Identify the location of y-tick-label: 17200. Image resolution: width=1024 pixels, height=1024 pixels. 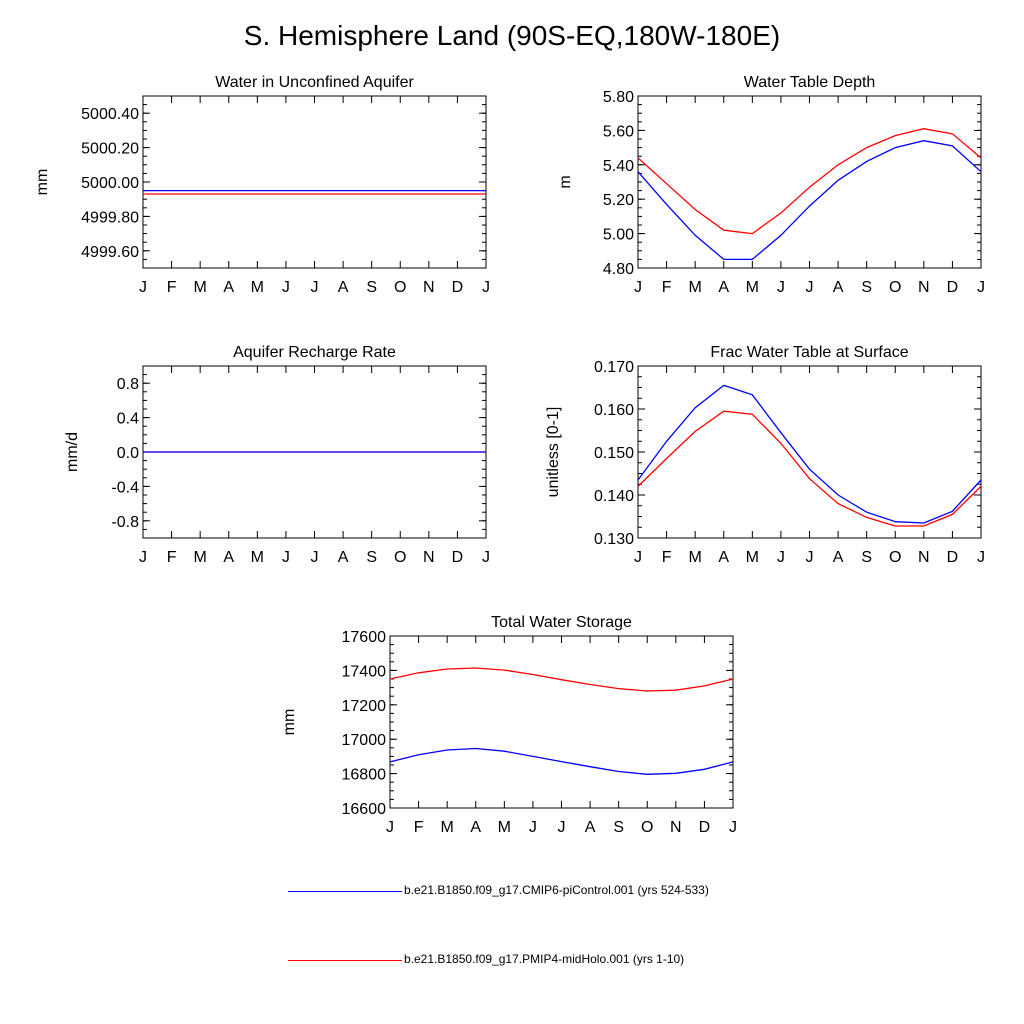
(364, 706).